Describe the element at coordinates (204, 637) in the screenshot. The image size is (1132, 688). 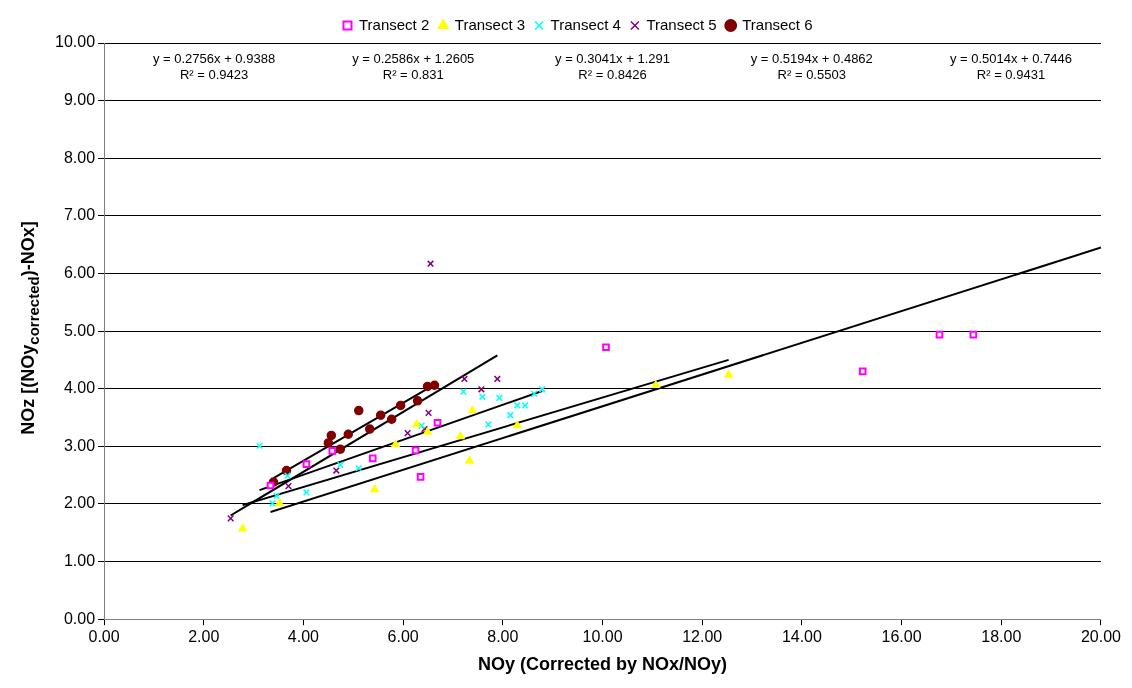
I see `x-tick-label: 2.00` at that location.